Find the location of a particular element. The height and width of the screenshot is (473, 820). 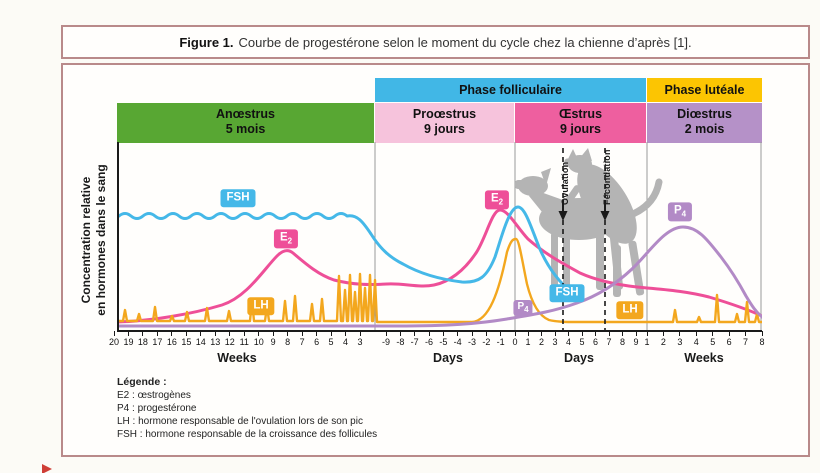

x-tick-label: -3 is located at coordinates (472, 342).